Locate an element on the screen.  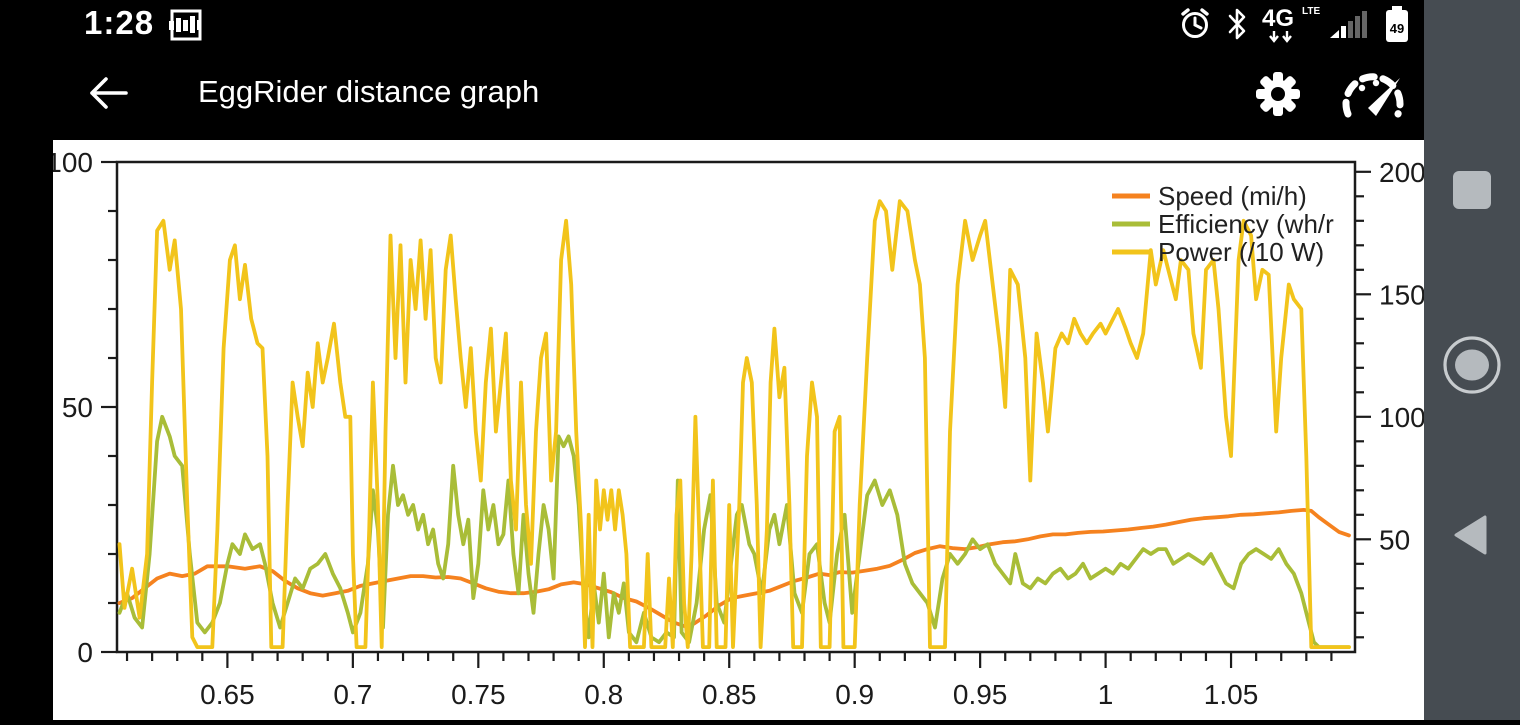
y-right-label: 200 is located at coordinates (1401, 172).